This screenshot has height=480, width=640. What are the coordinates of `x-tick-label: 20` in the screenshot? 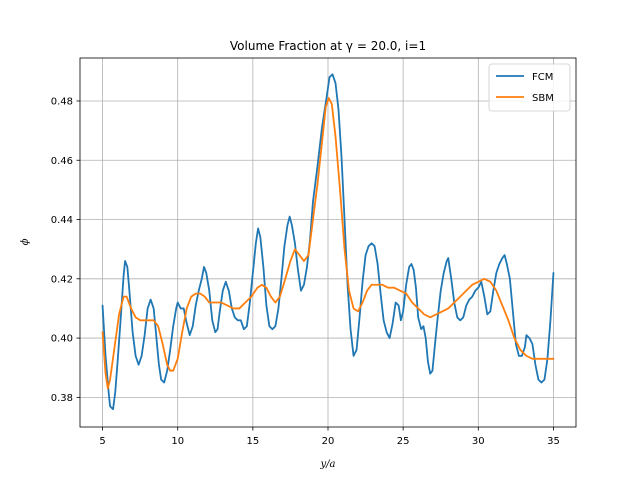 It's located at (328, 441).